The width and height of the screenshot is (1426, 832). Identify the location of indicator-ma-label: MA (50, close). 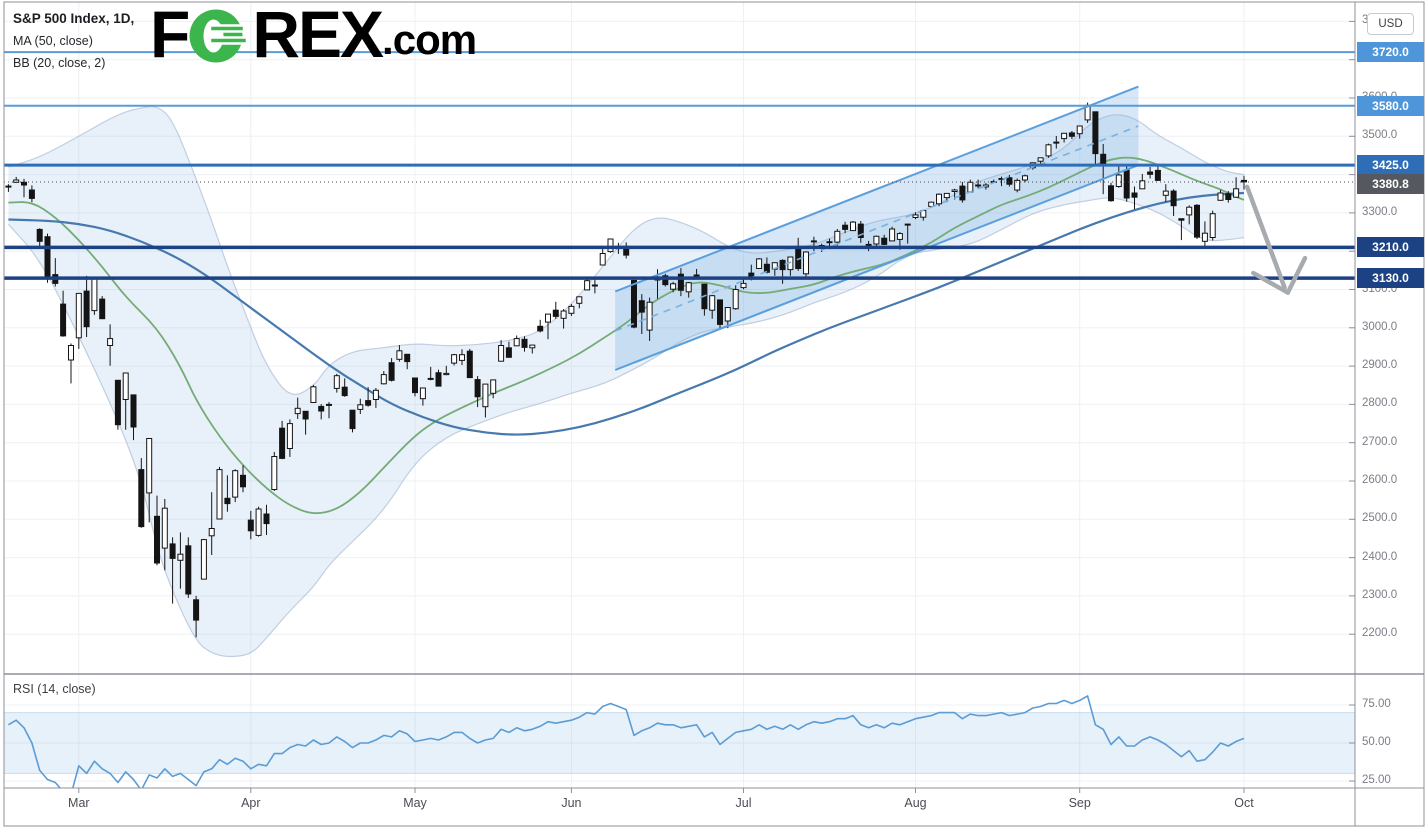
(53, 41).